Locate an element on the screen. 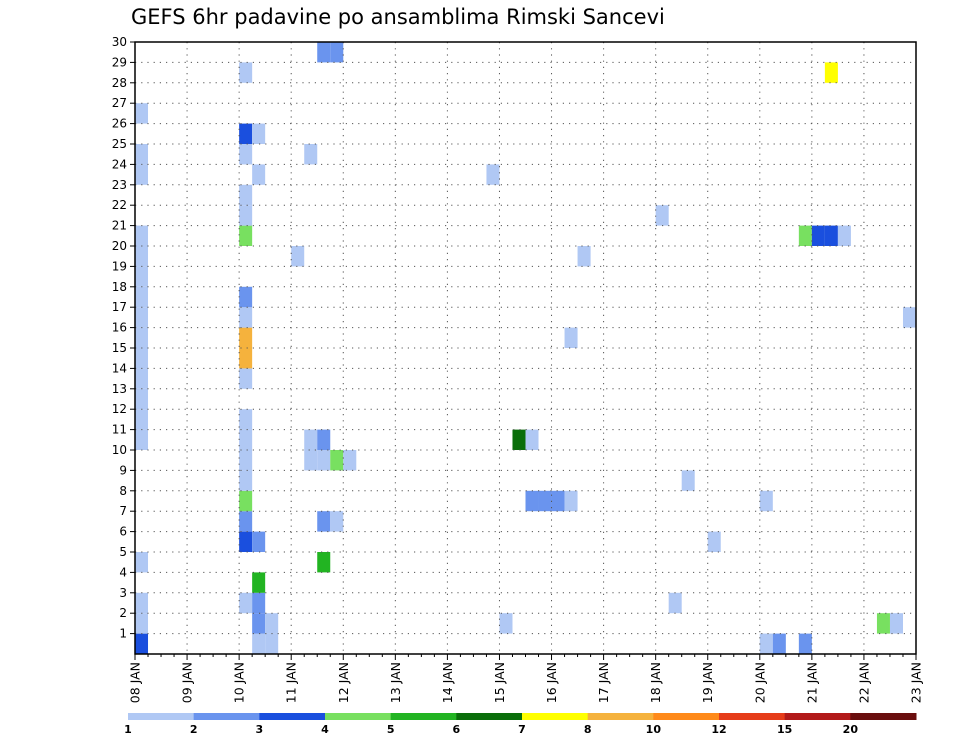 The width and height of the screenshot is (960, 742). colorbar-label: 15 is located at coordinates (784, 729).